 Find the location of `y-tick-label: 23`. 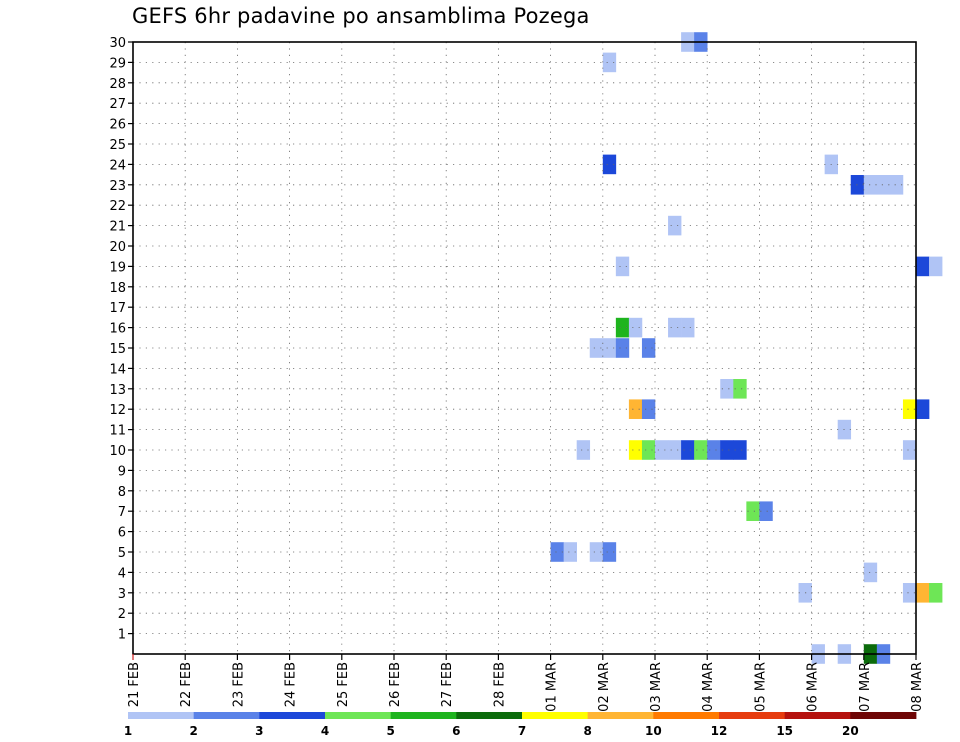

y-tick-label: 23 is located at coordinates (117, 186).